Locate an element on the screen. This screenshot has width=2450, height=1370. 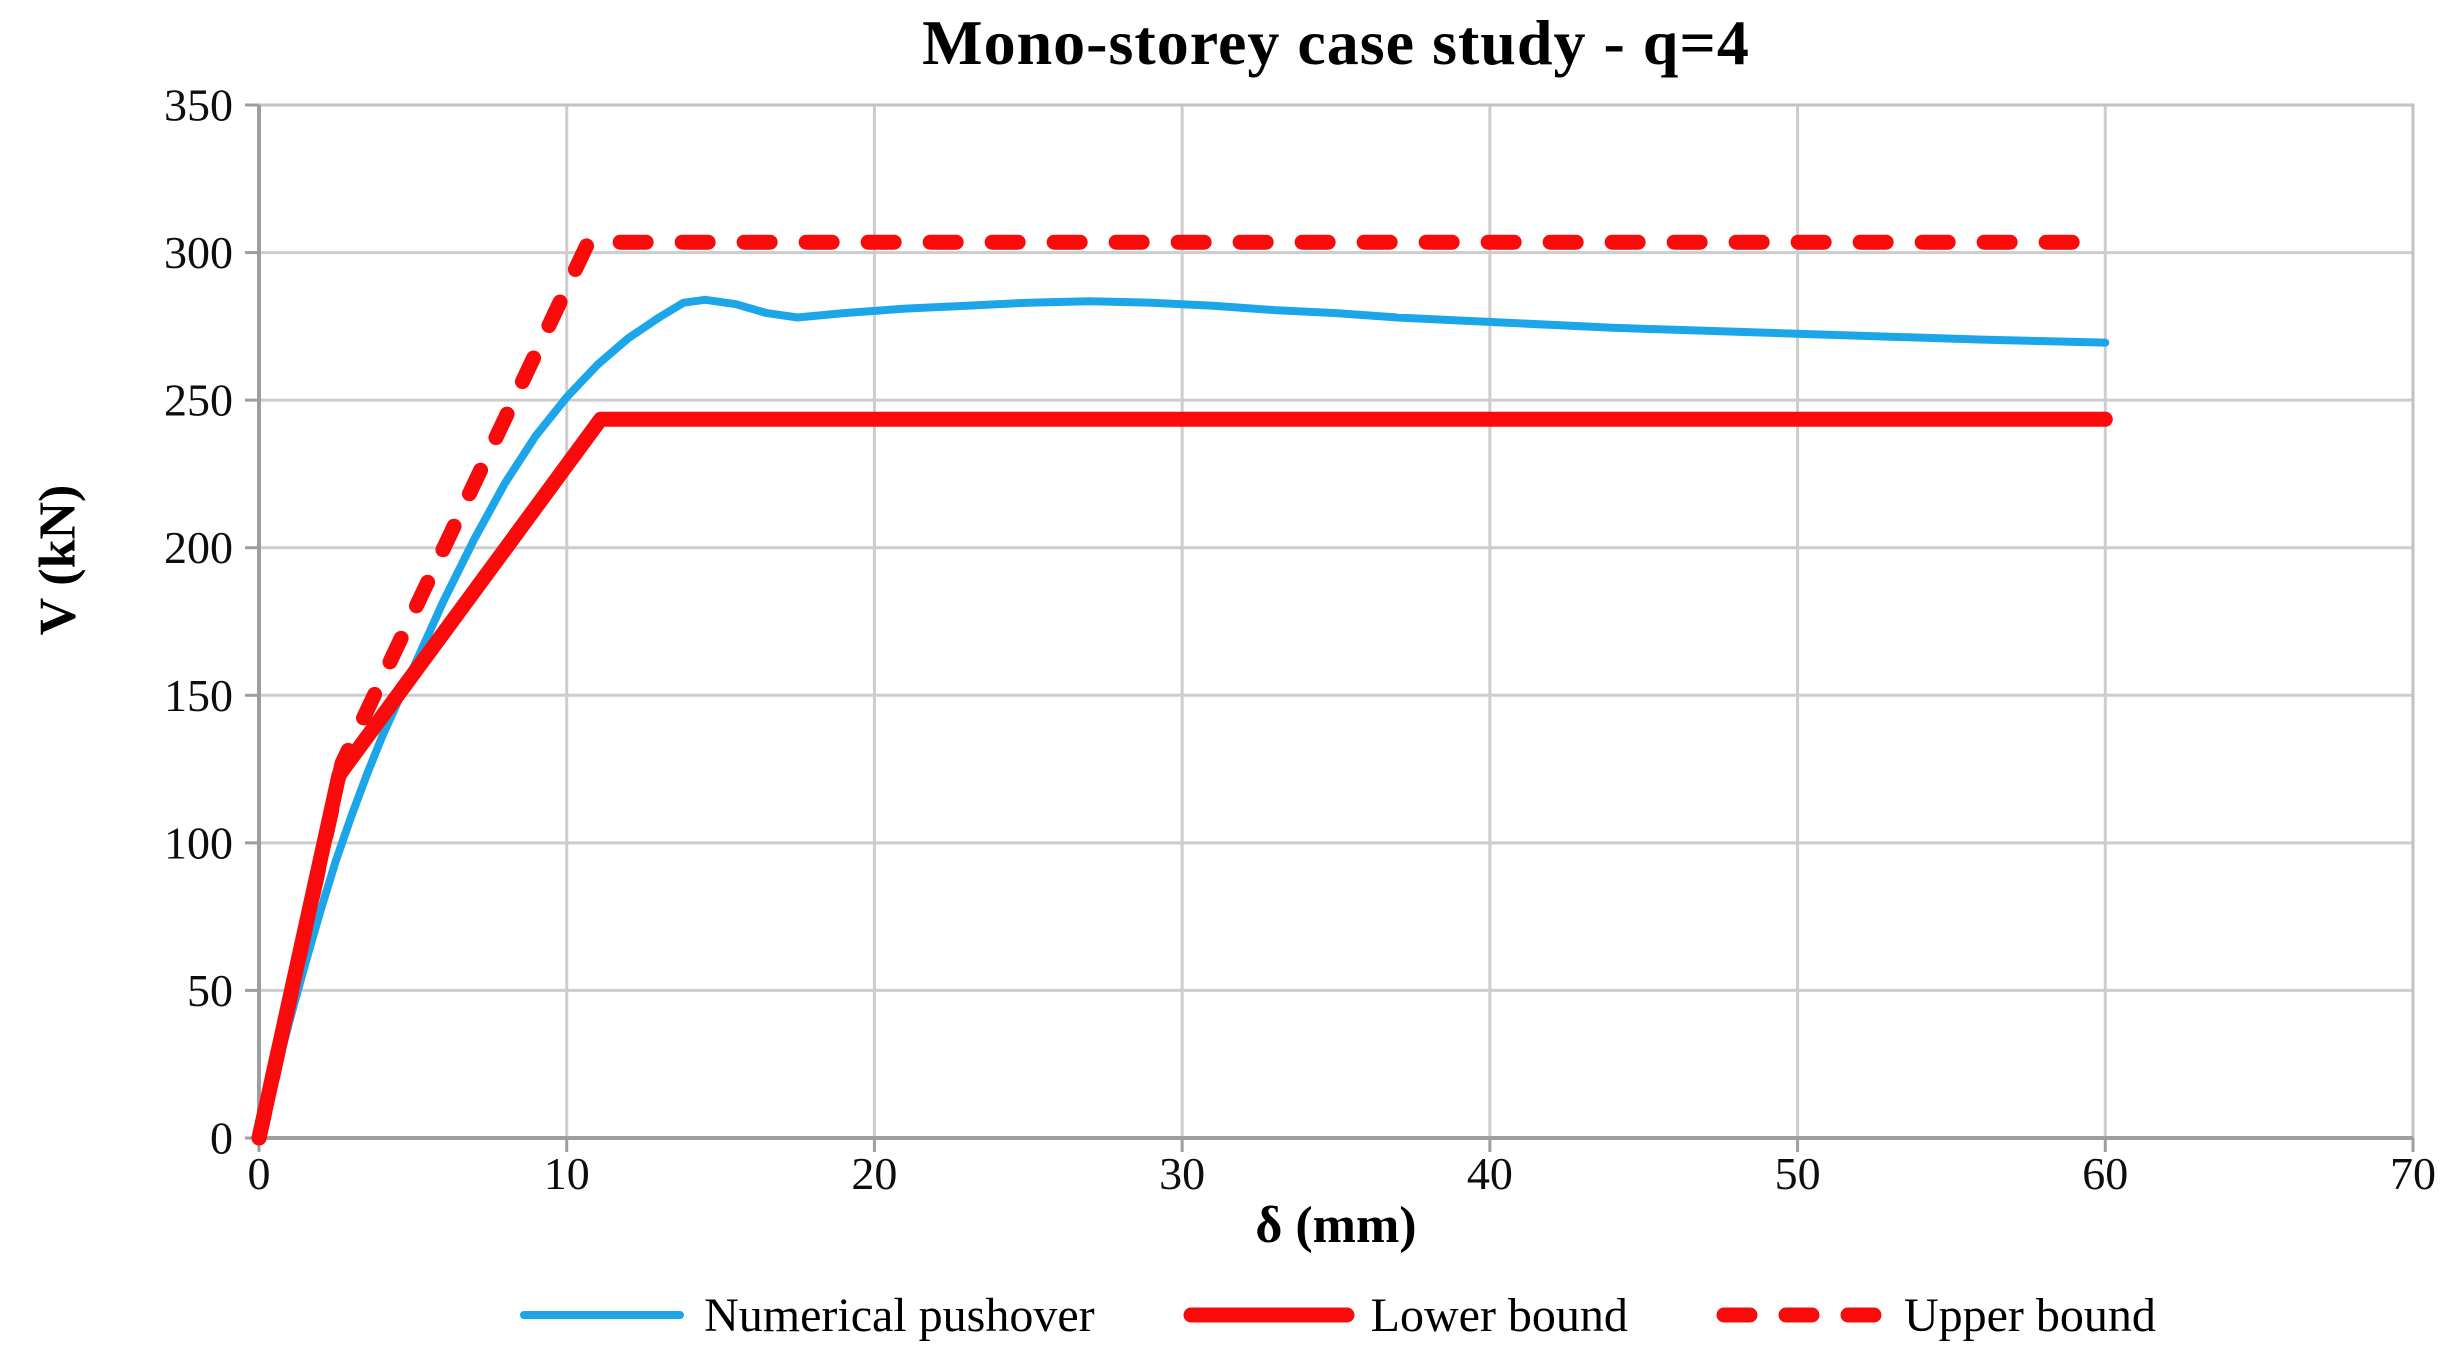
x-tick-label-20: 20 is located at coordinates (874, 1173).